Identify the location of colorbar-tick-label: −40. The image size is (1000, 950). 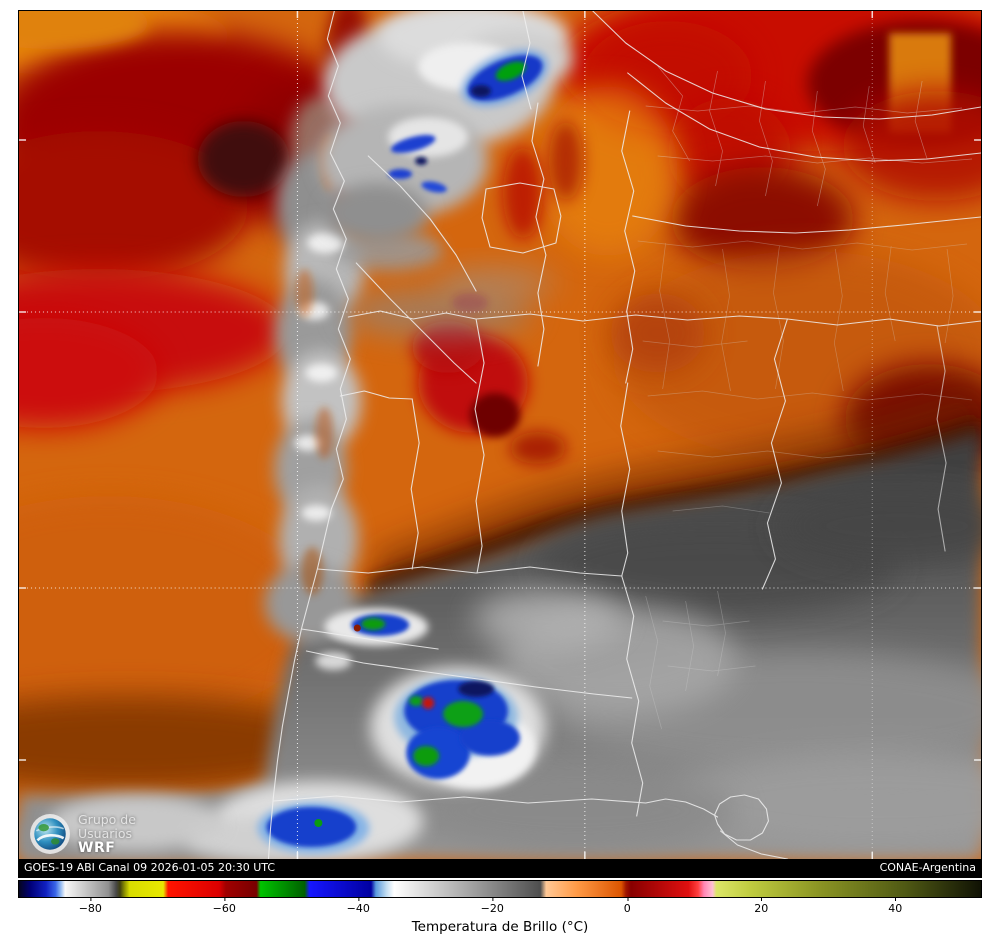
(358, 906).